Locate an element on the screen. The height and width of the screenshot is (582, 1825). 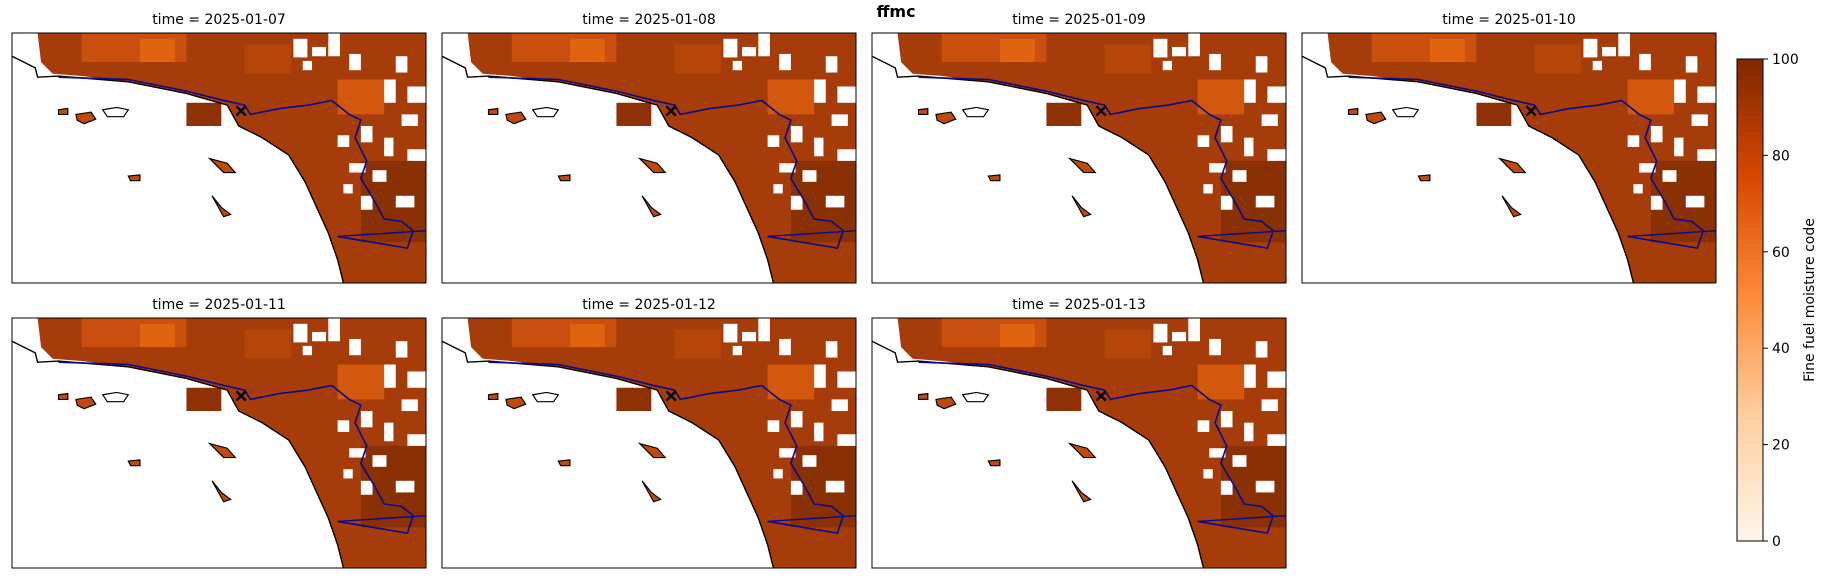
colorbar-tick-label: 0 is located at coordinates (1776, 542).